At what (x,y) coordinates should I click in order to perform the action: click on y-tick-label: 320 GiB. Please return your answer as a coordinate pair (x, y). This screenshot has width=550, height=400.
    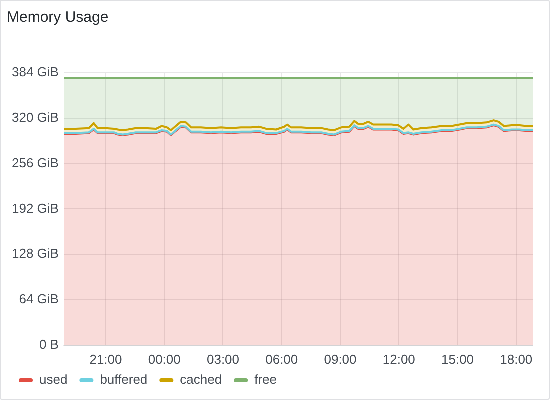
    Looking at the image, I should click on (35, 117).